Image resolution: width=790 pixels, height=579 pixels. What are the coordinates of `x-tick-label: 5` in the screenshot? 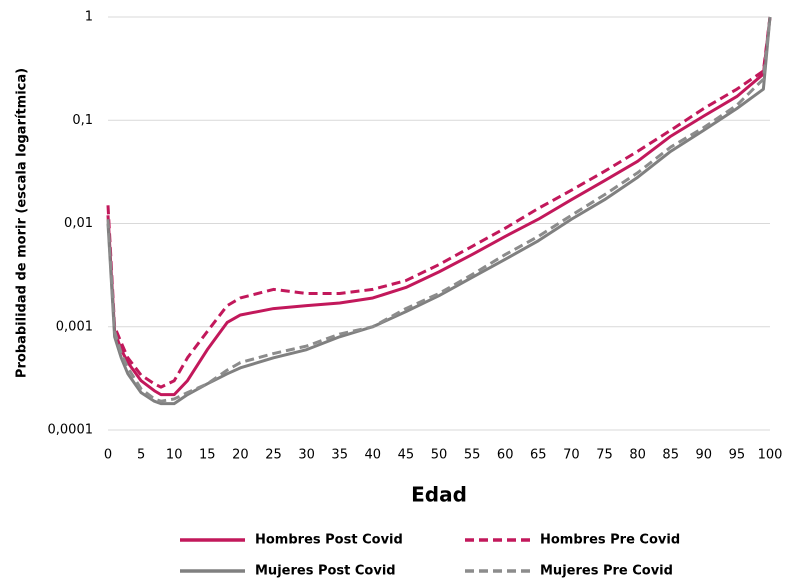 It's located at (141, 455).